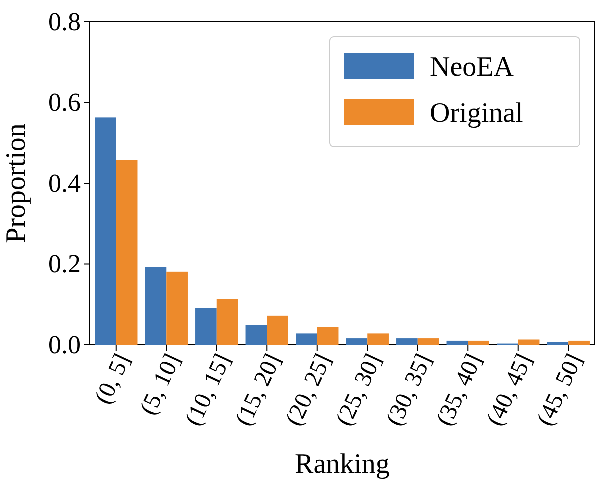  What do you see at coordinates (64, 345) in the screenshot?
I see `y-tick-label: 0.0` at bounding box center [64, 345].